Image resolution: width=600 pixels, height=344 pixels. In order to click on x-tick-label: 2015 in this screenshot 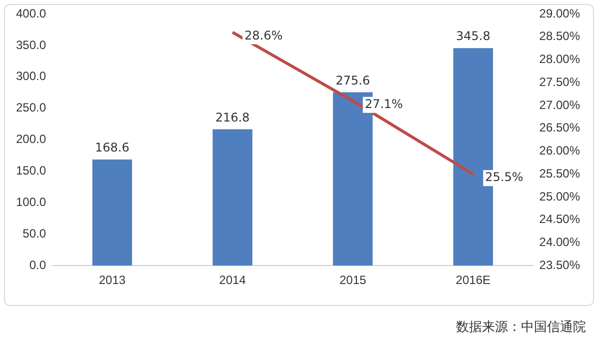, I will do `click(352, 280)`.